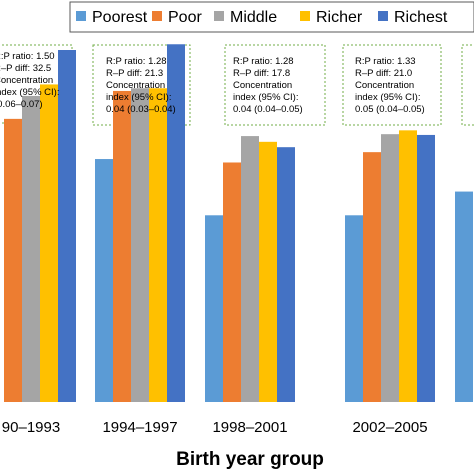  I want to click on legend-label-richest: Richest, so click(421, 17).